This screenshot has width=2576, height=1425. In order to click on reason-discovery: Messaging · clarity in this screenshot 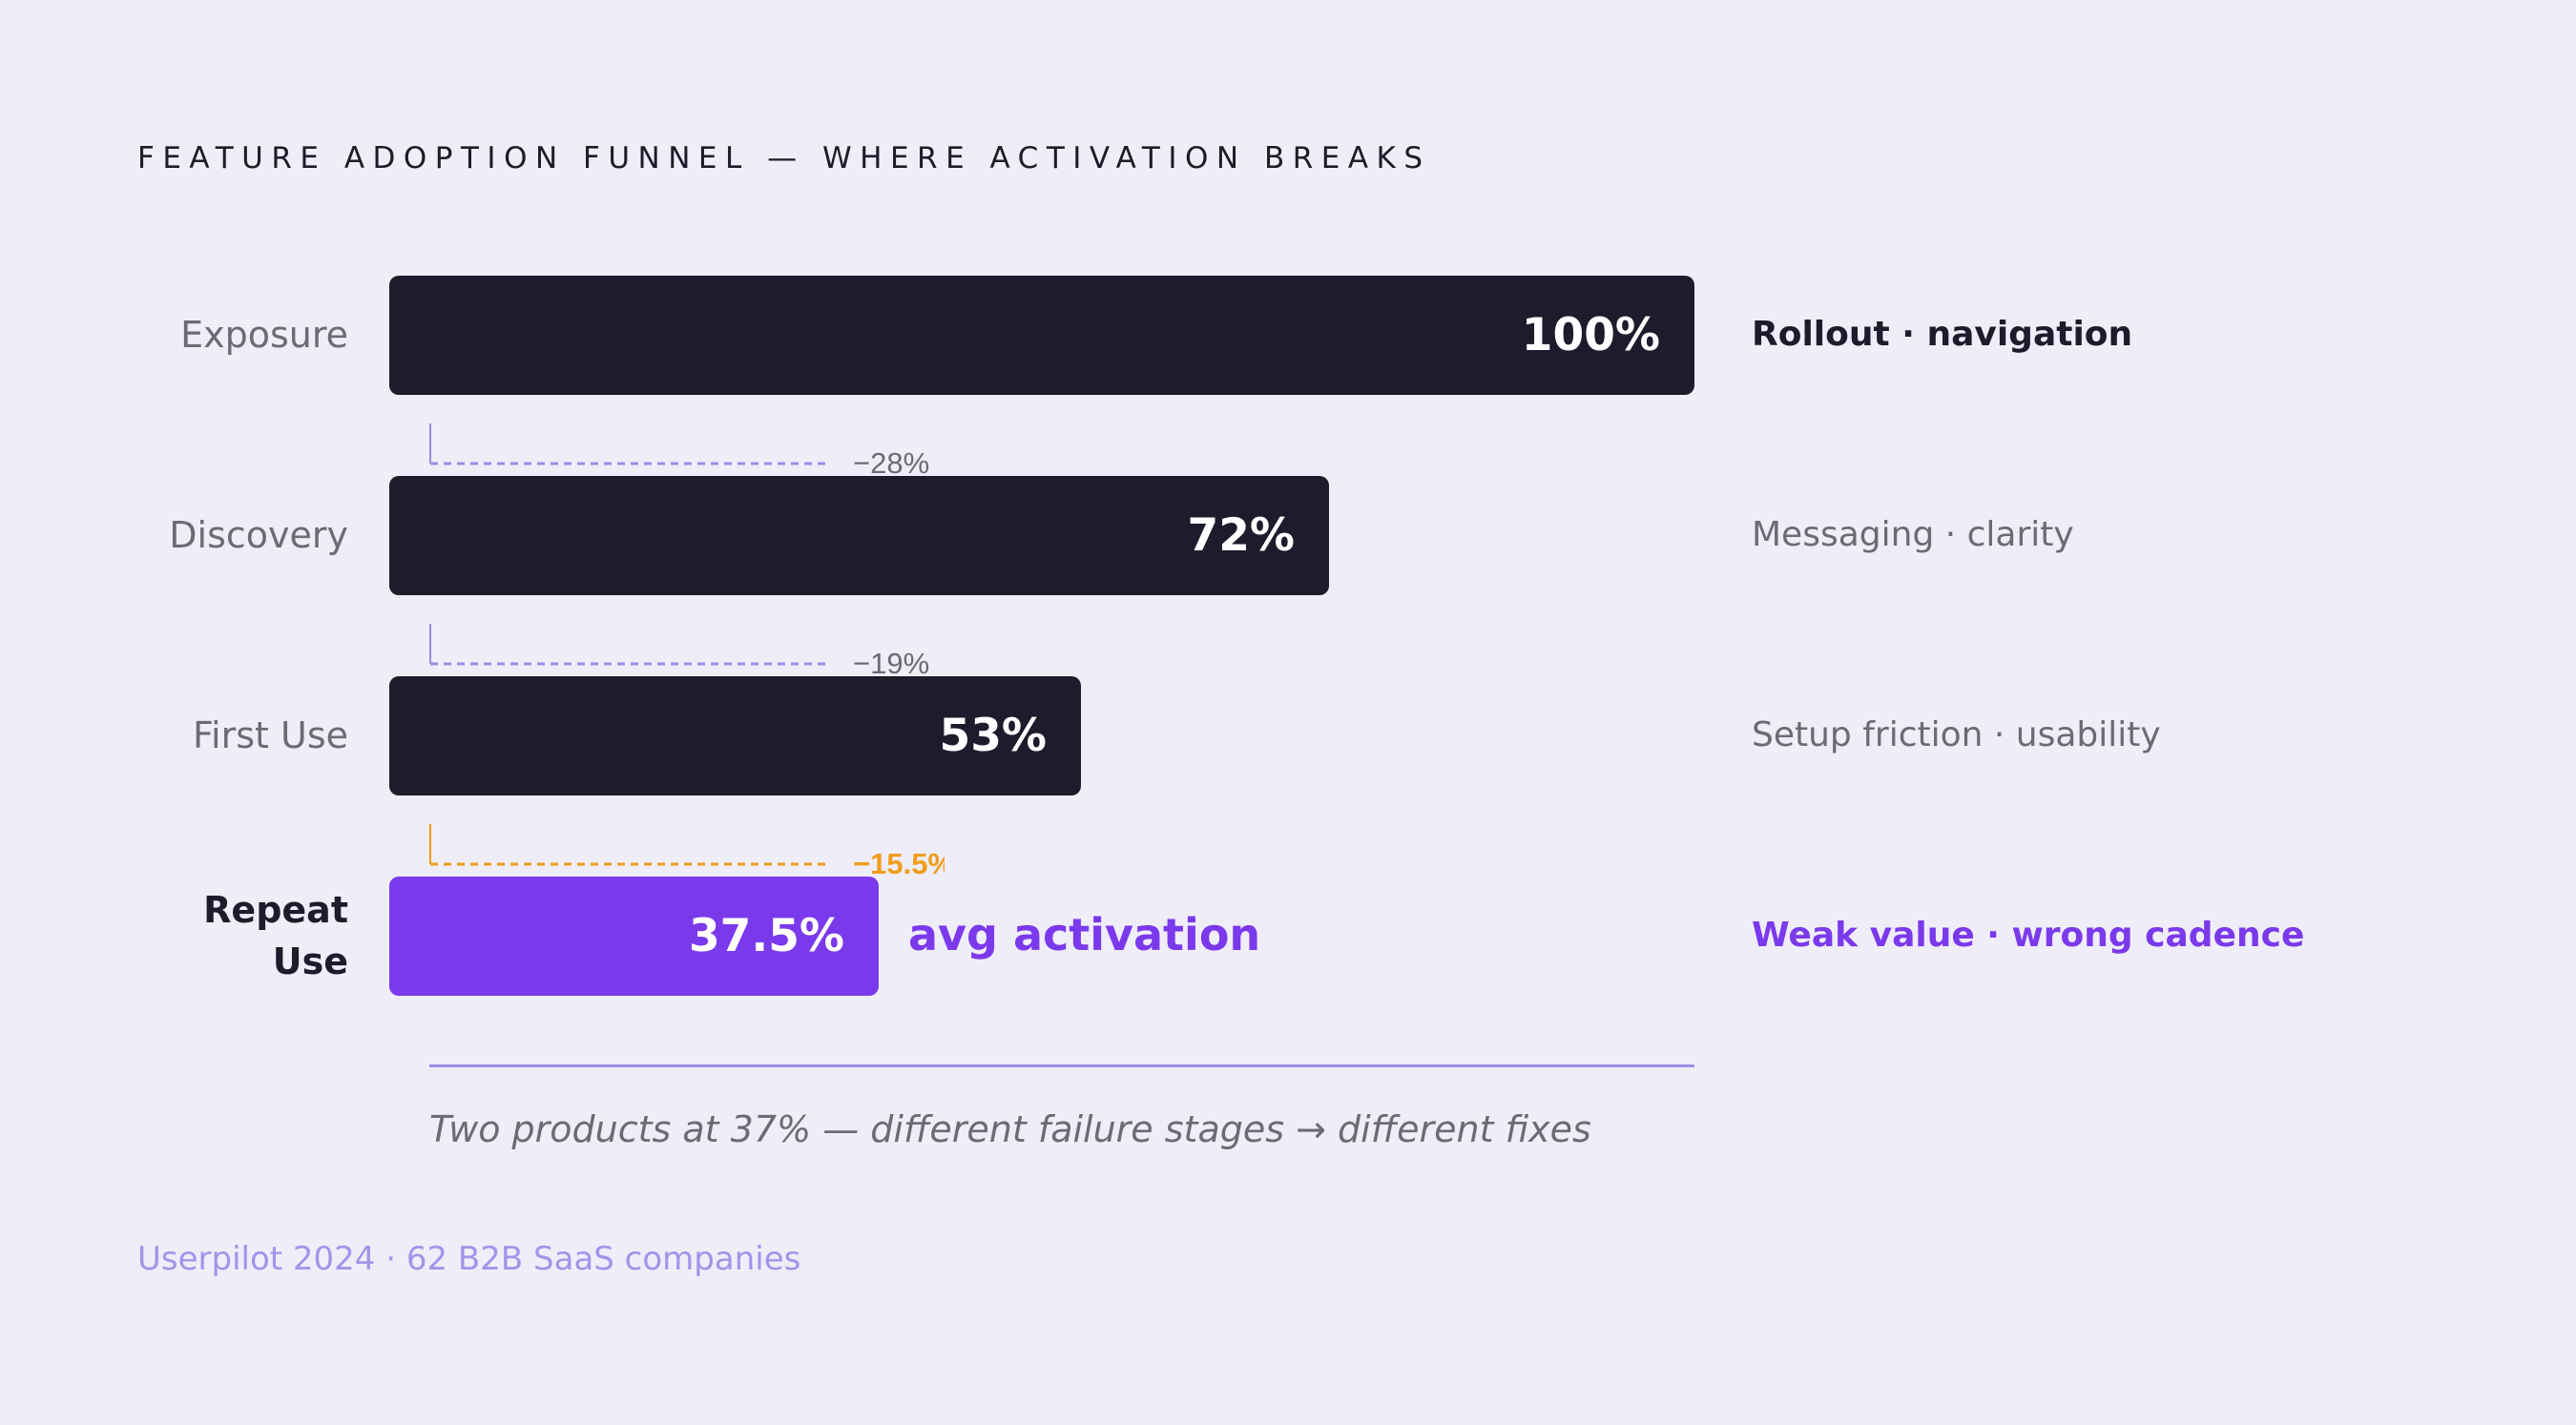, I will do `click(1913, 534)`.